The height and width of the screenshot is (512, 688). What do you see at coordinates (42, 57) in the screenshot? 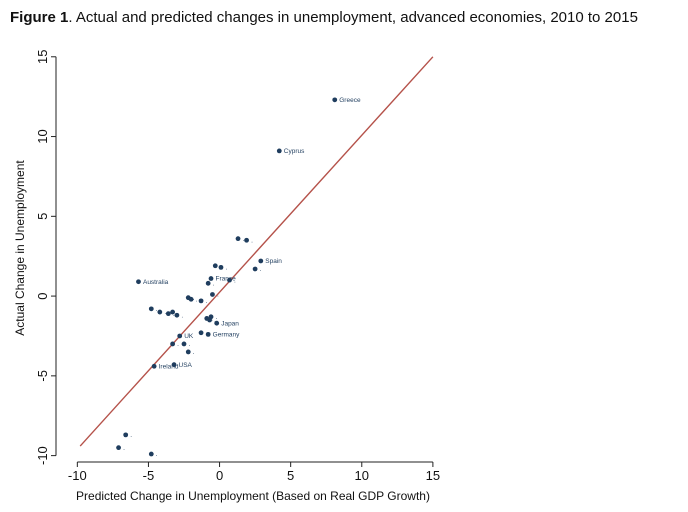
I see `y-tick-label: 15` at bounding box center [42, 57].